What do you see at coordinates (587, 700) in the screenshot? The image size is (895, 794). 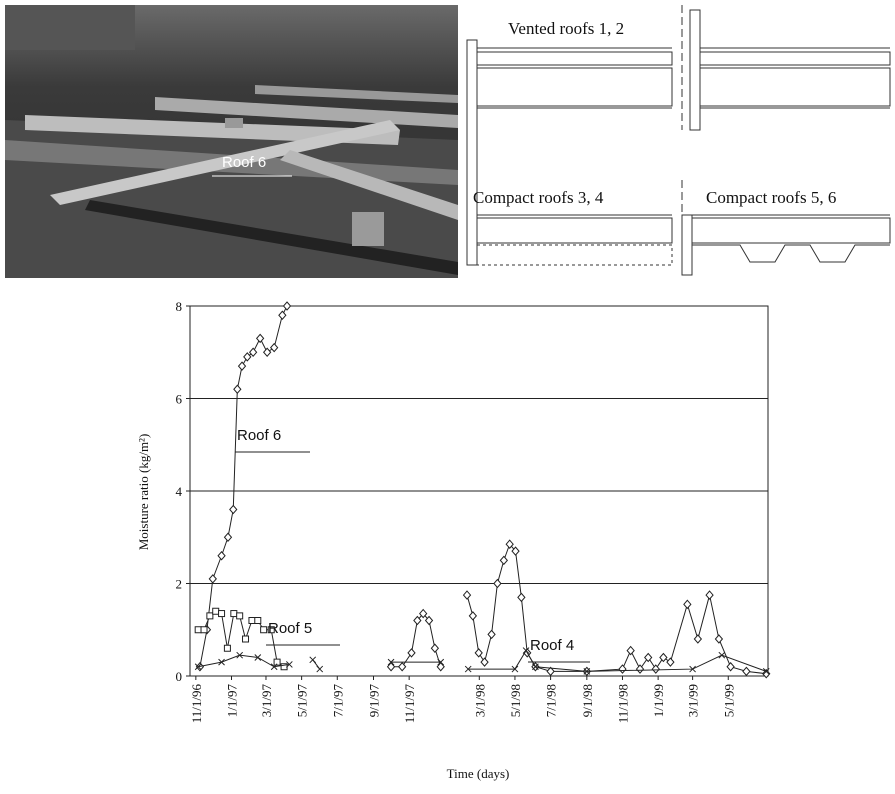 I see `x-tick-label: 9/1/98` at bounding box center [587, 700].